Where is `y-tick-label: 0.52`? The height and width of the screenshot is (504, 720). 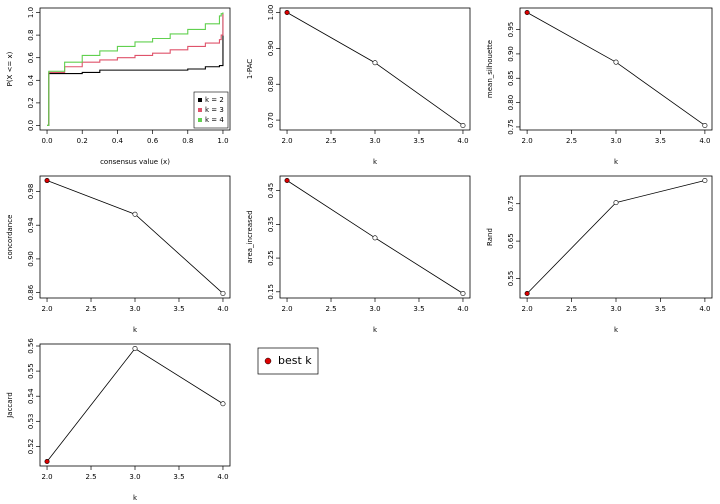 y-tick-label: 0.52 is located at coordinates (31, 447).